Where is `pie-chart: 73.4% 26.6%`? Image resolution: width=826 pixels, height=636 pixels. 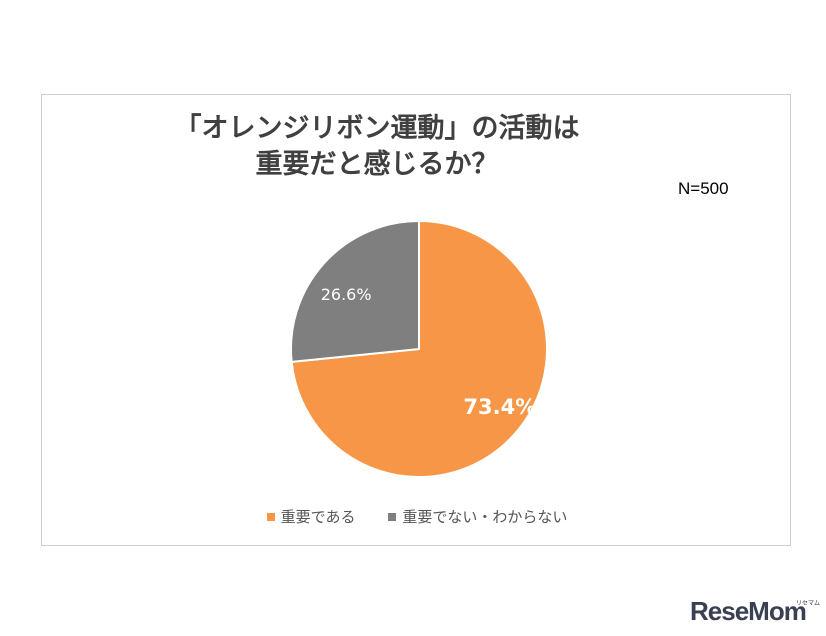 pie-chart: 73.4% 26.6% is located at coordinates (419, 348).